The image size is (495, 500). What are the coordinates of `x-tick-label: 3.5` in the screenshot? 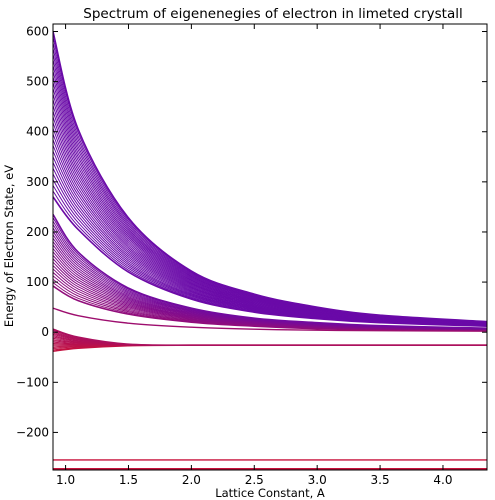 It's located at (380, 480).